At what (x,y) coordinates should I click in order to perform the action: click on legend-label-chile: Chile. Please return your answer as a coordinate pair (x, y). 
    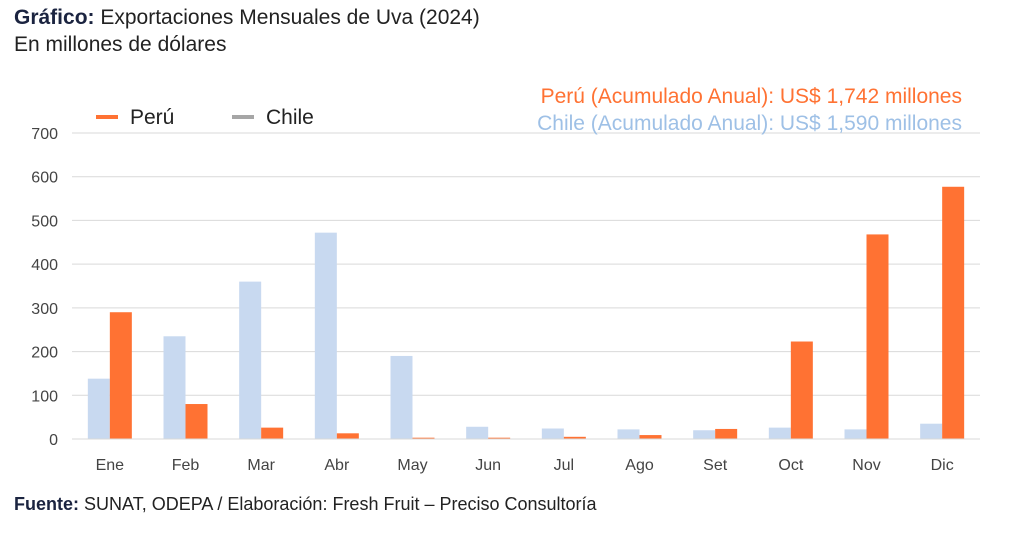
    Looking at the image, I should click on (290, 117).